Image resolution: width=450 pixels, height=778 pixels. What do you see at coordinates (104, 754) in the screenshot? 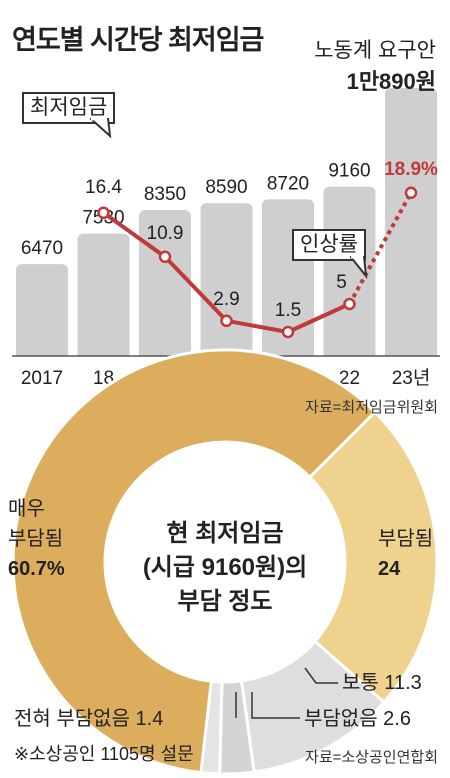
I see `footnote: ※소상공인 1105명 설문` at bounding box center [104, 754].